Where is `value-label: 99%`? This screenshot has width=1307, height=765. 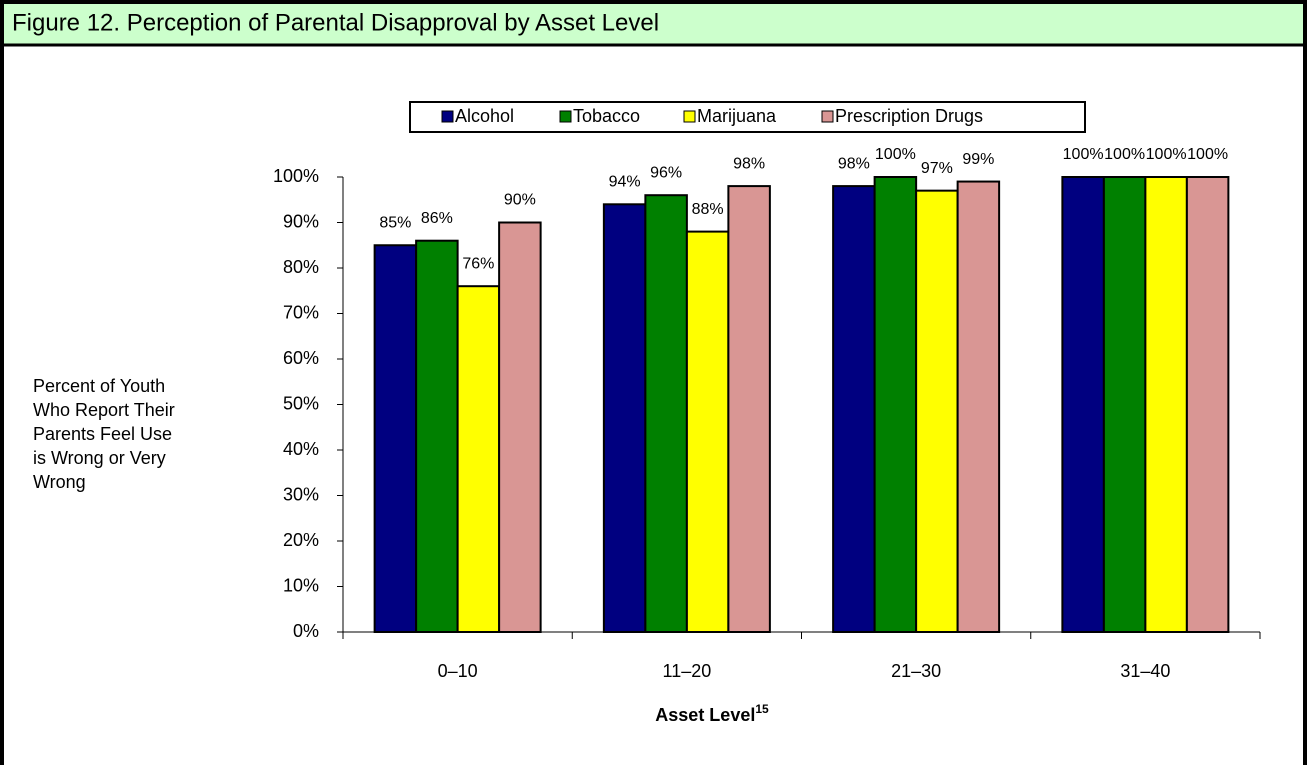 value-label: 99% is located at coordinates (978, 159).